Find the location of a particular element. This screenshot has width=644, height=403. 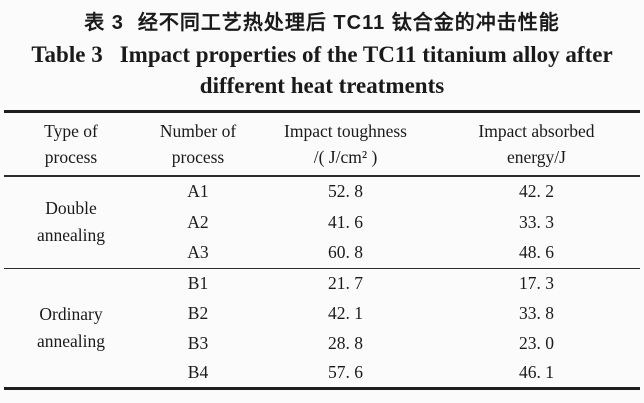

table-row: A2 41. 6 33. 3 is located at coordinates (322, 222).